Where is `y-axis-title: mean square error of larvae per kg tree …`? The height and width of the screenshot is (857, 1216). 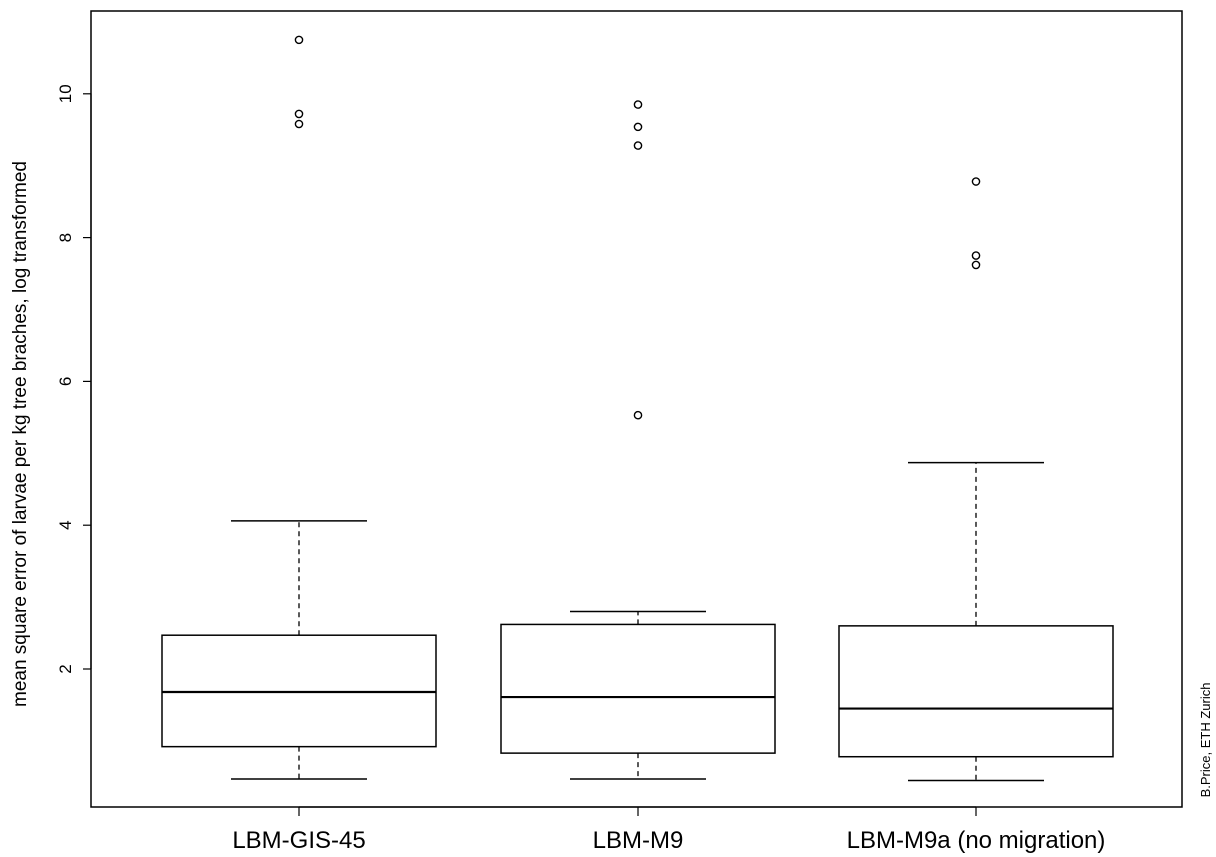
y-axis-title: mean square error of larvae per kg tree … is located at coordinates (20, 434).